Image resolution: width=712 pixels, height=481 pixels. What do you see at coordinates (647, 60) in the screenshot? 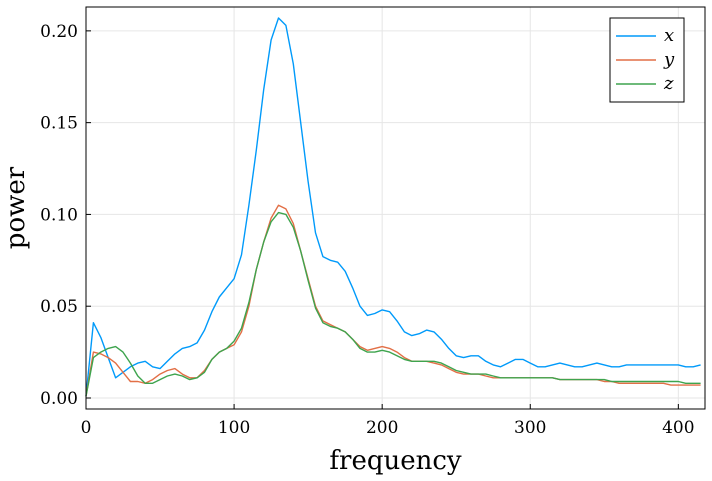
I see `legend: xyz` at bounding box center [647, 60].